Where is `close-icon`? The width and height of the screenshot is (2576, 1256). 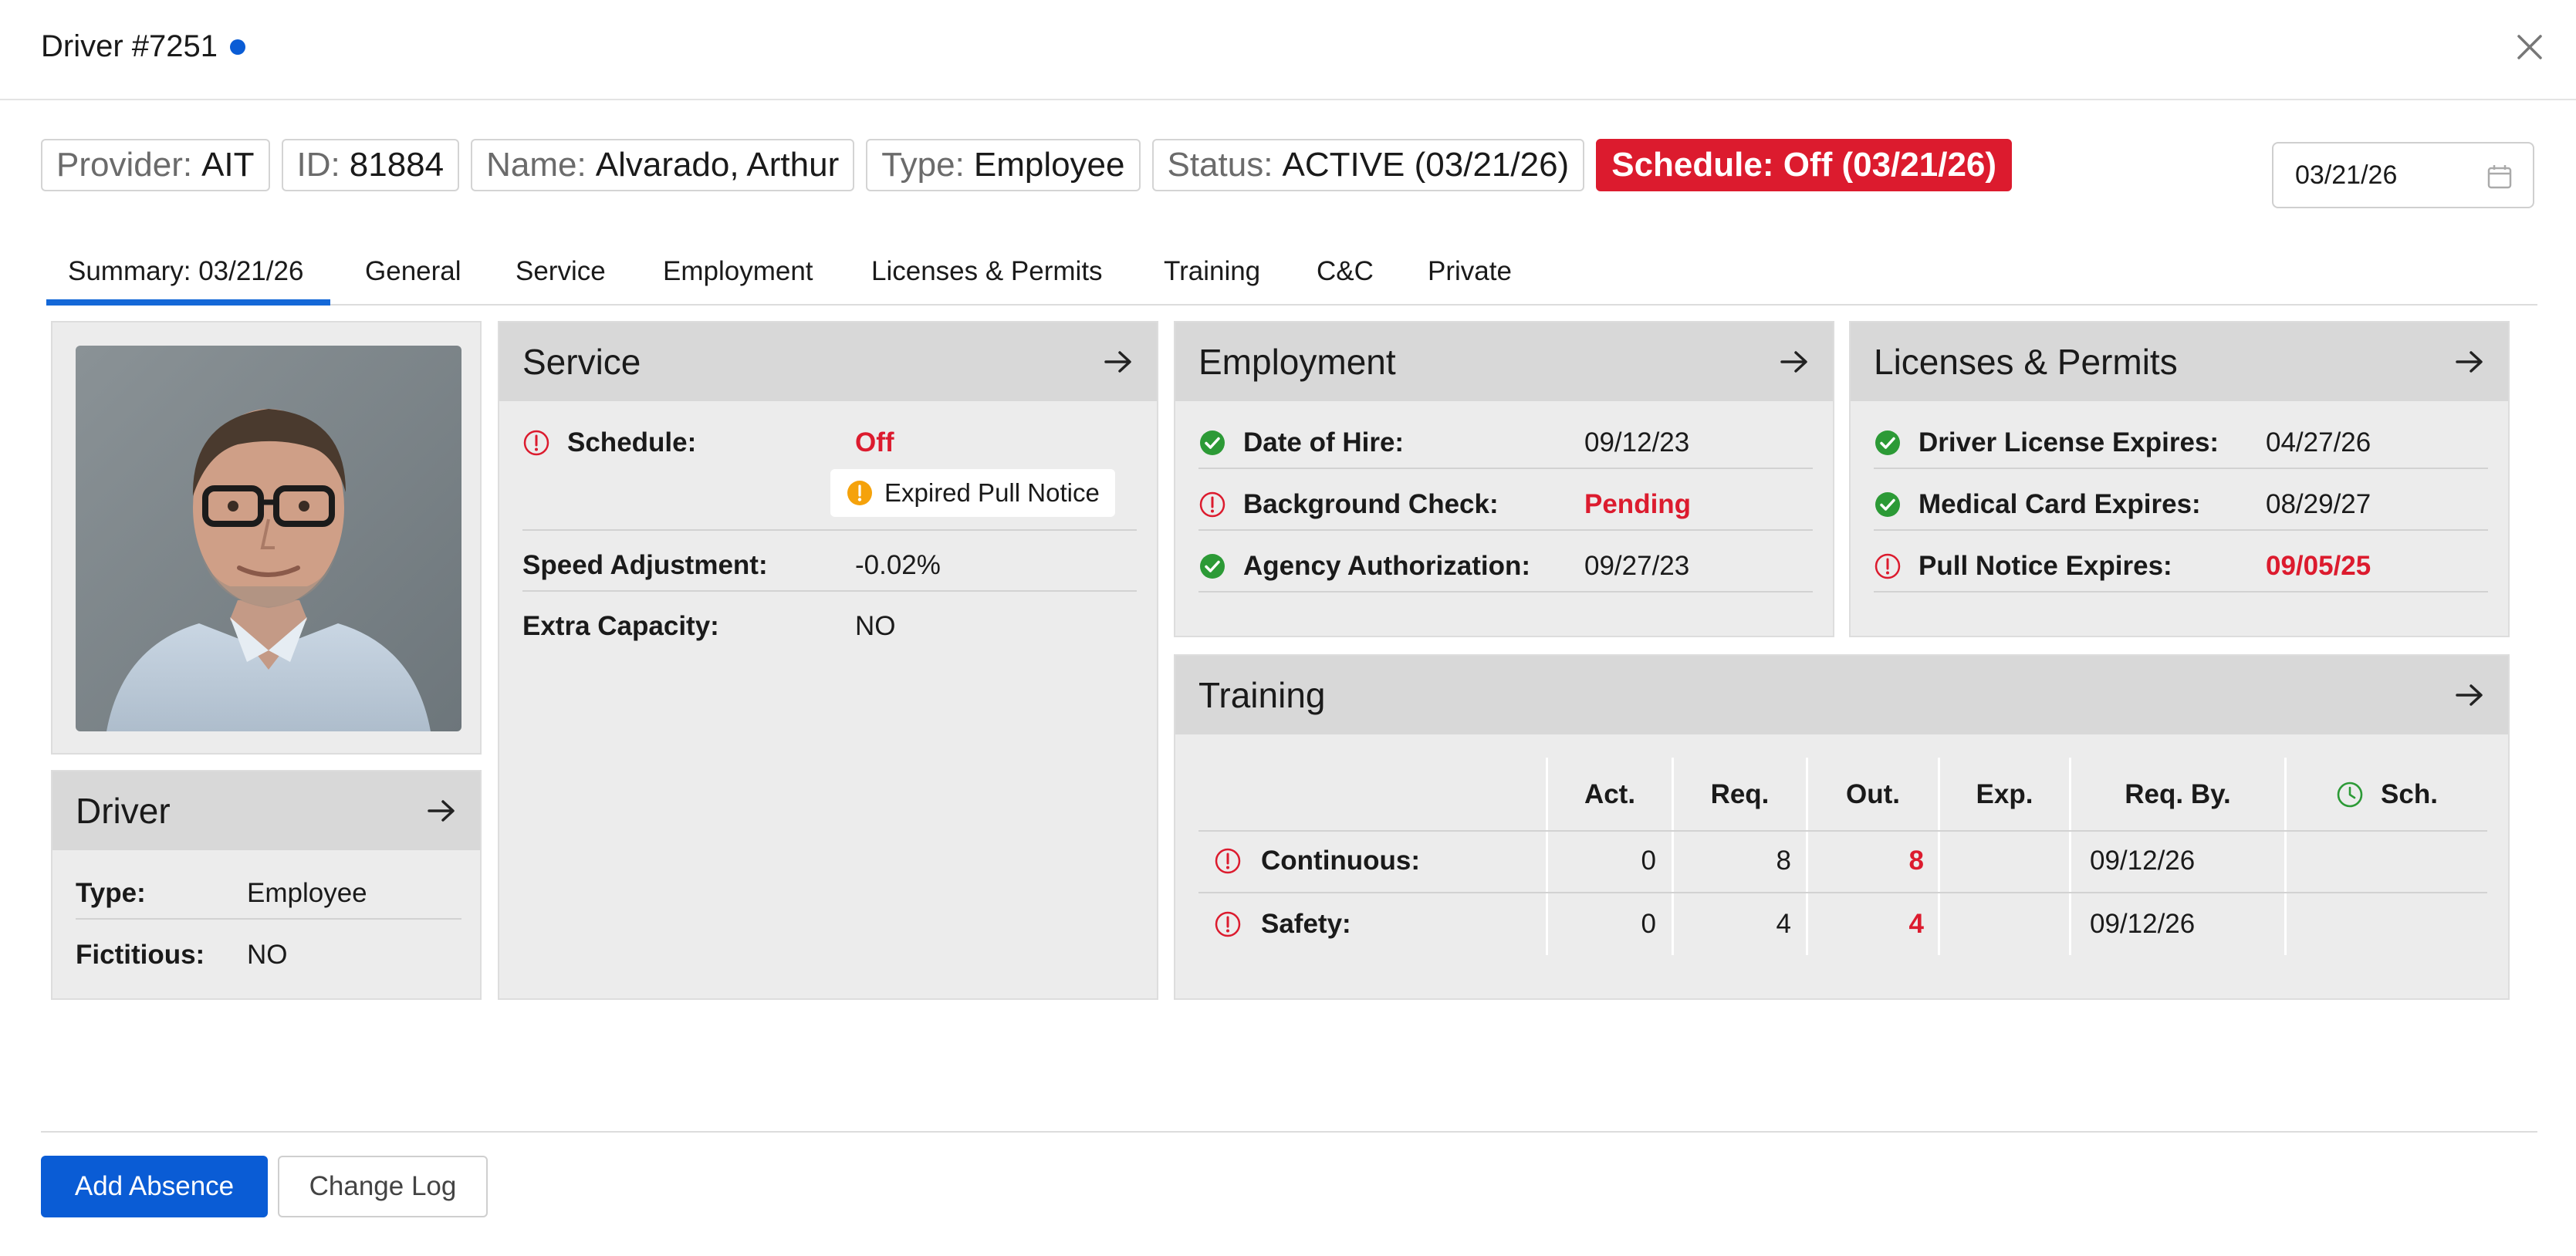 close-icon is located at coordinates (2529, 47).